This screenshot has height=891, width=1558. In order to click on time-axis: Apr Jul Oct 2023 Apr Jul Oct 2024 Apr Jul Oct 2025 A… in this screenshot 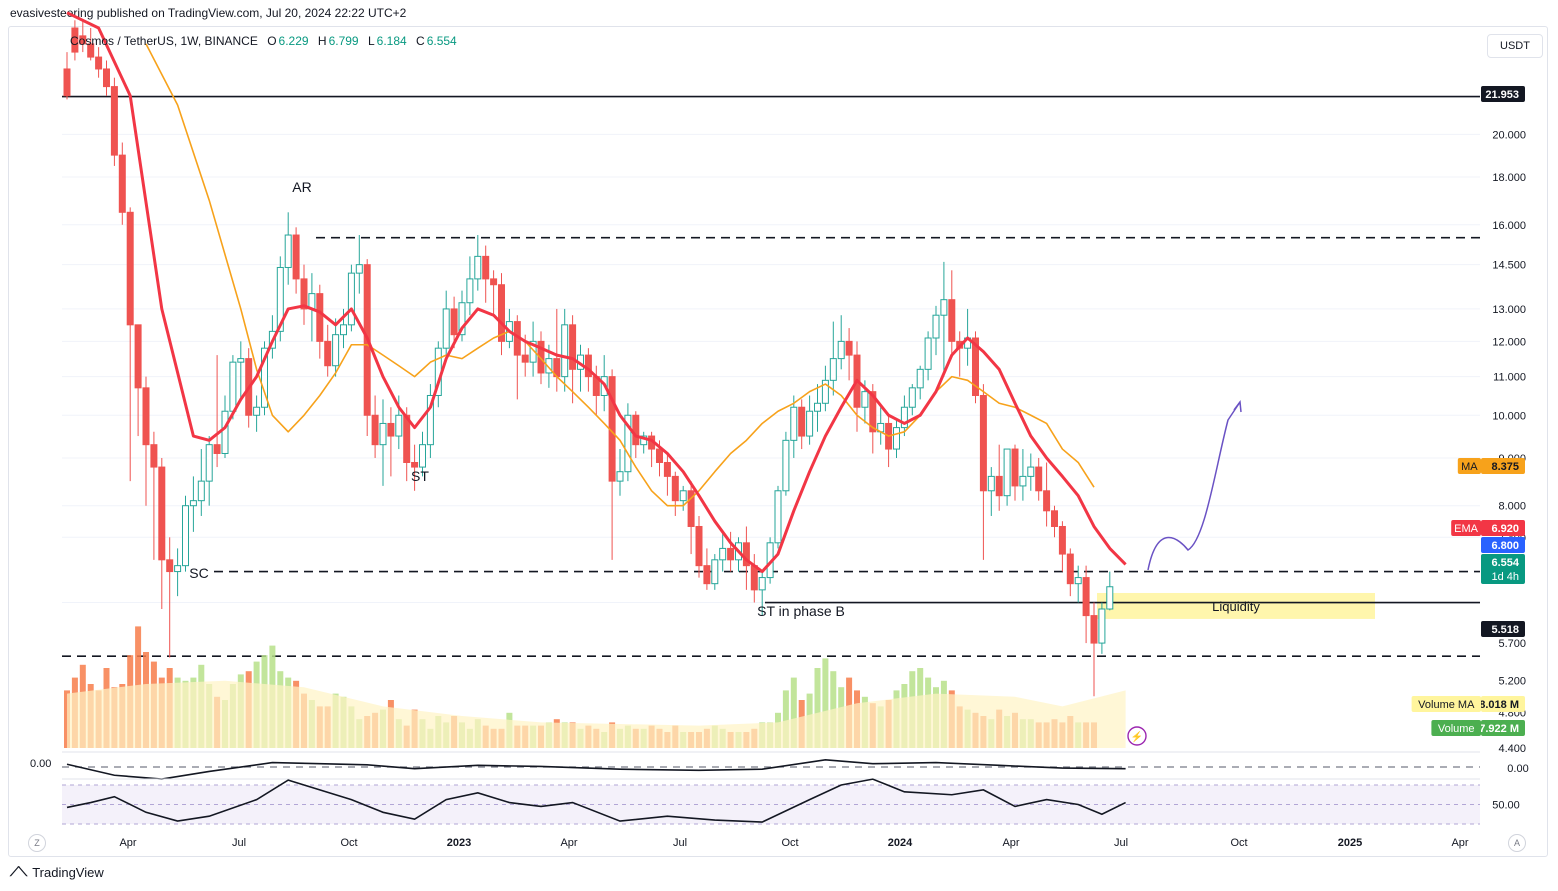, I will do `click(793, 843)`.